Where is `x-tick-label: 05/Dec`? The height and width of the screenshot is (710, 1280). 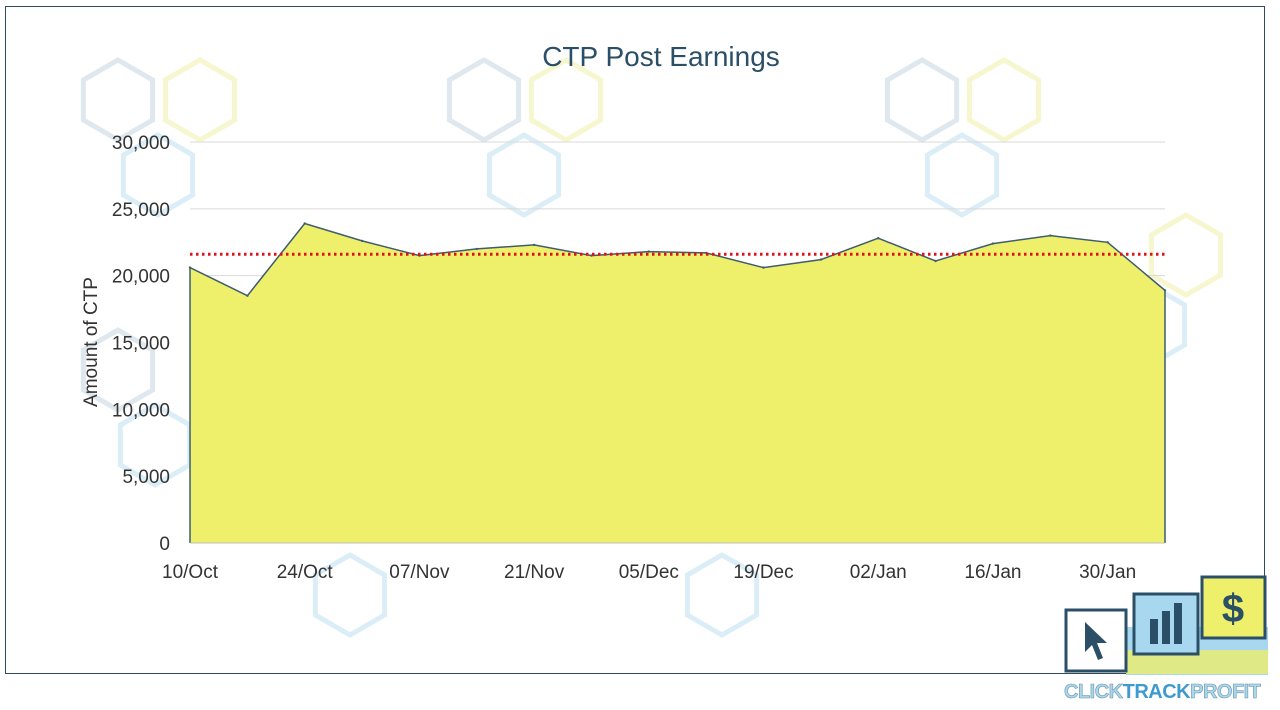
x-tick-label: 05/Dec is located at coordinates (649, 572).